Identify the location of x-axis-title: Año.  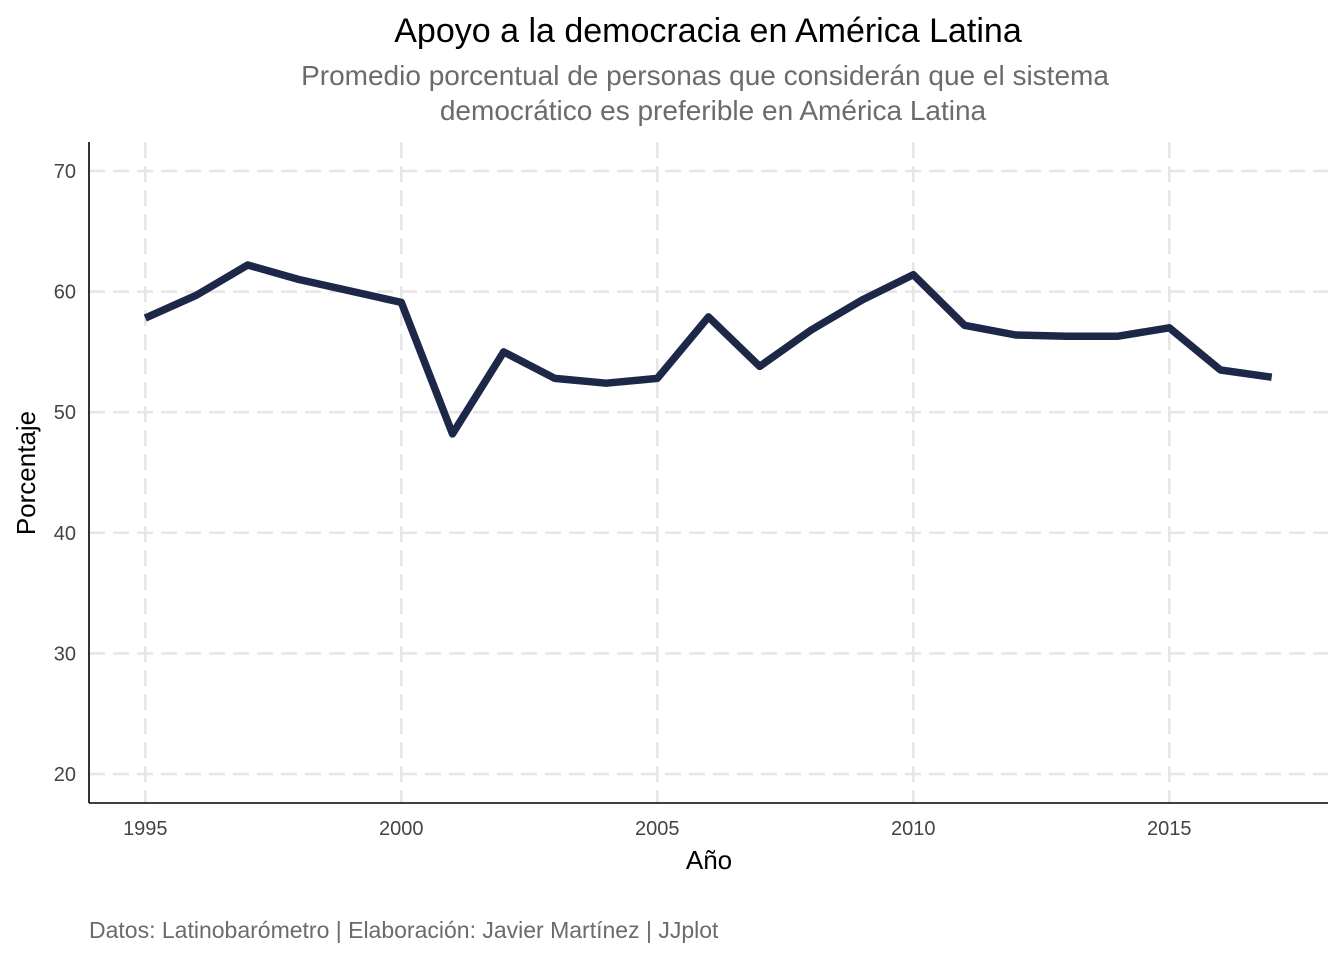
(709, 860).